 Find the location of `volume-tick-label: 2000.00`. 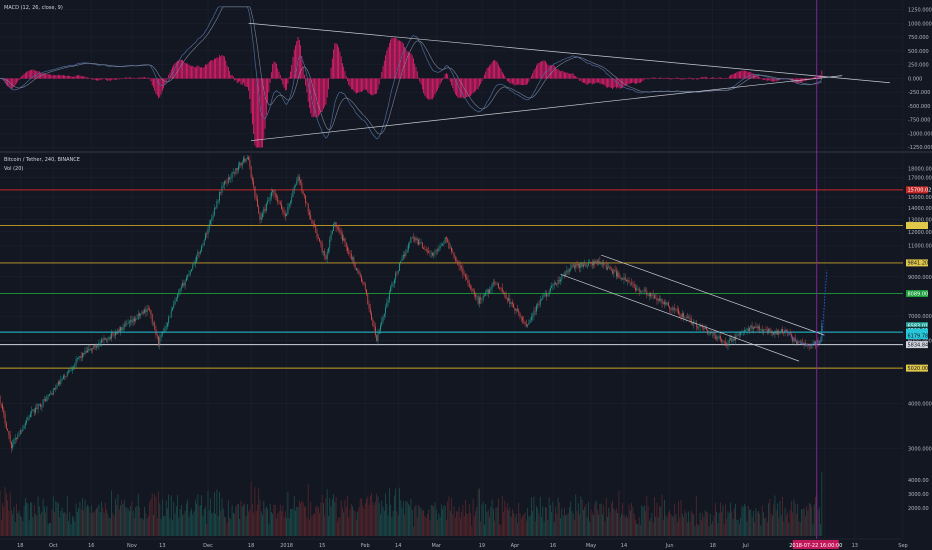

volume-tick-label: 2000.00 is located at coordinates (918, 509).